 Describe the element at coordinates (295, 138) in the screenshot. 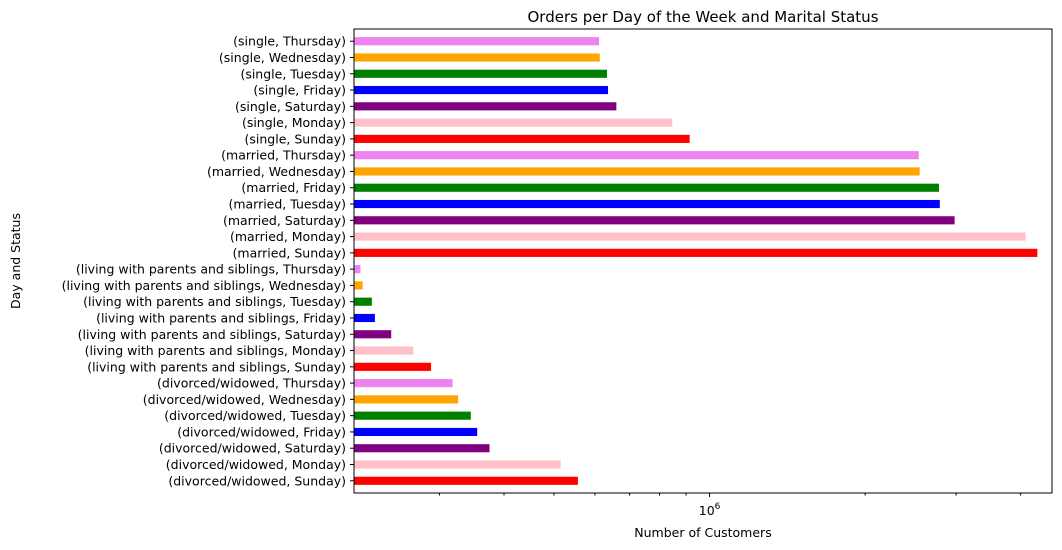

I see `y-tick-label: (single, Sunday)` at that location.